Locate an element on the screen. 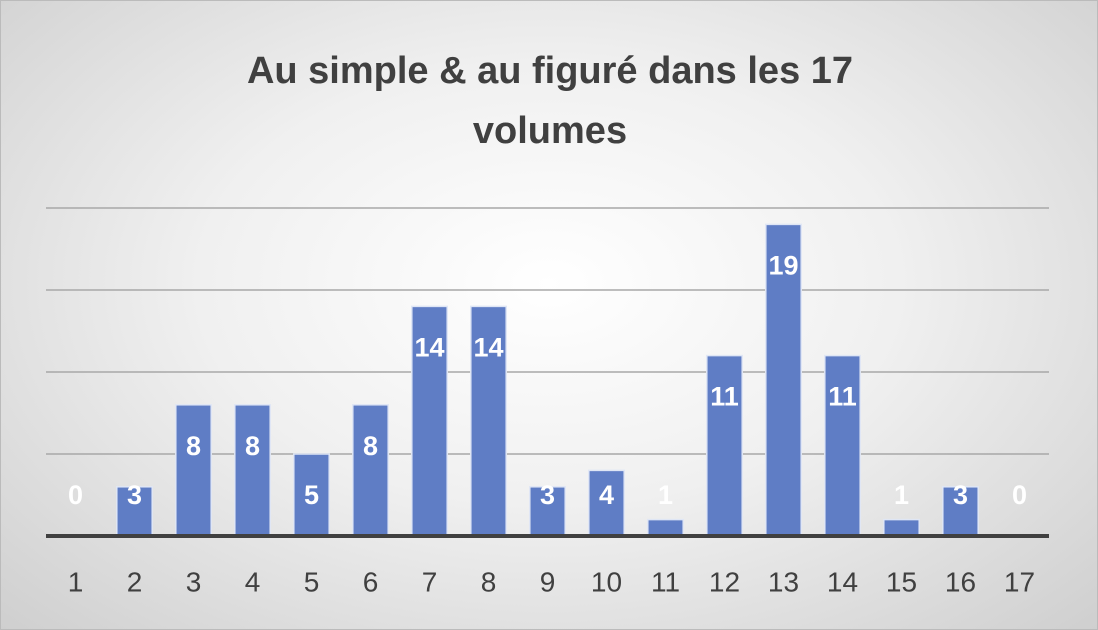 Image resolution: width=1098 pixels, height=630 pixels. x-tick-label: 1 is located at coordinates (76, 581).